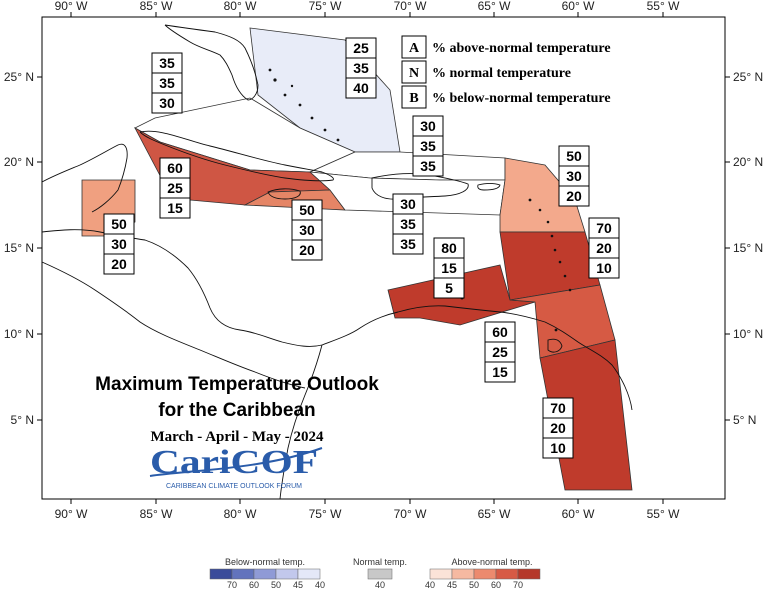 The width and height of the screenshot is (768, 590). I want to click on colorbar-above-swatches, so click(485, 574).